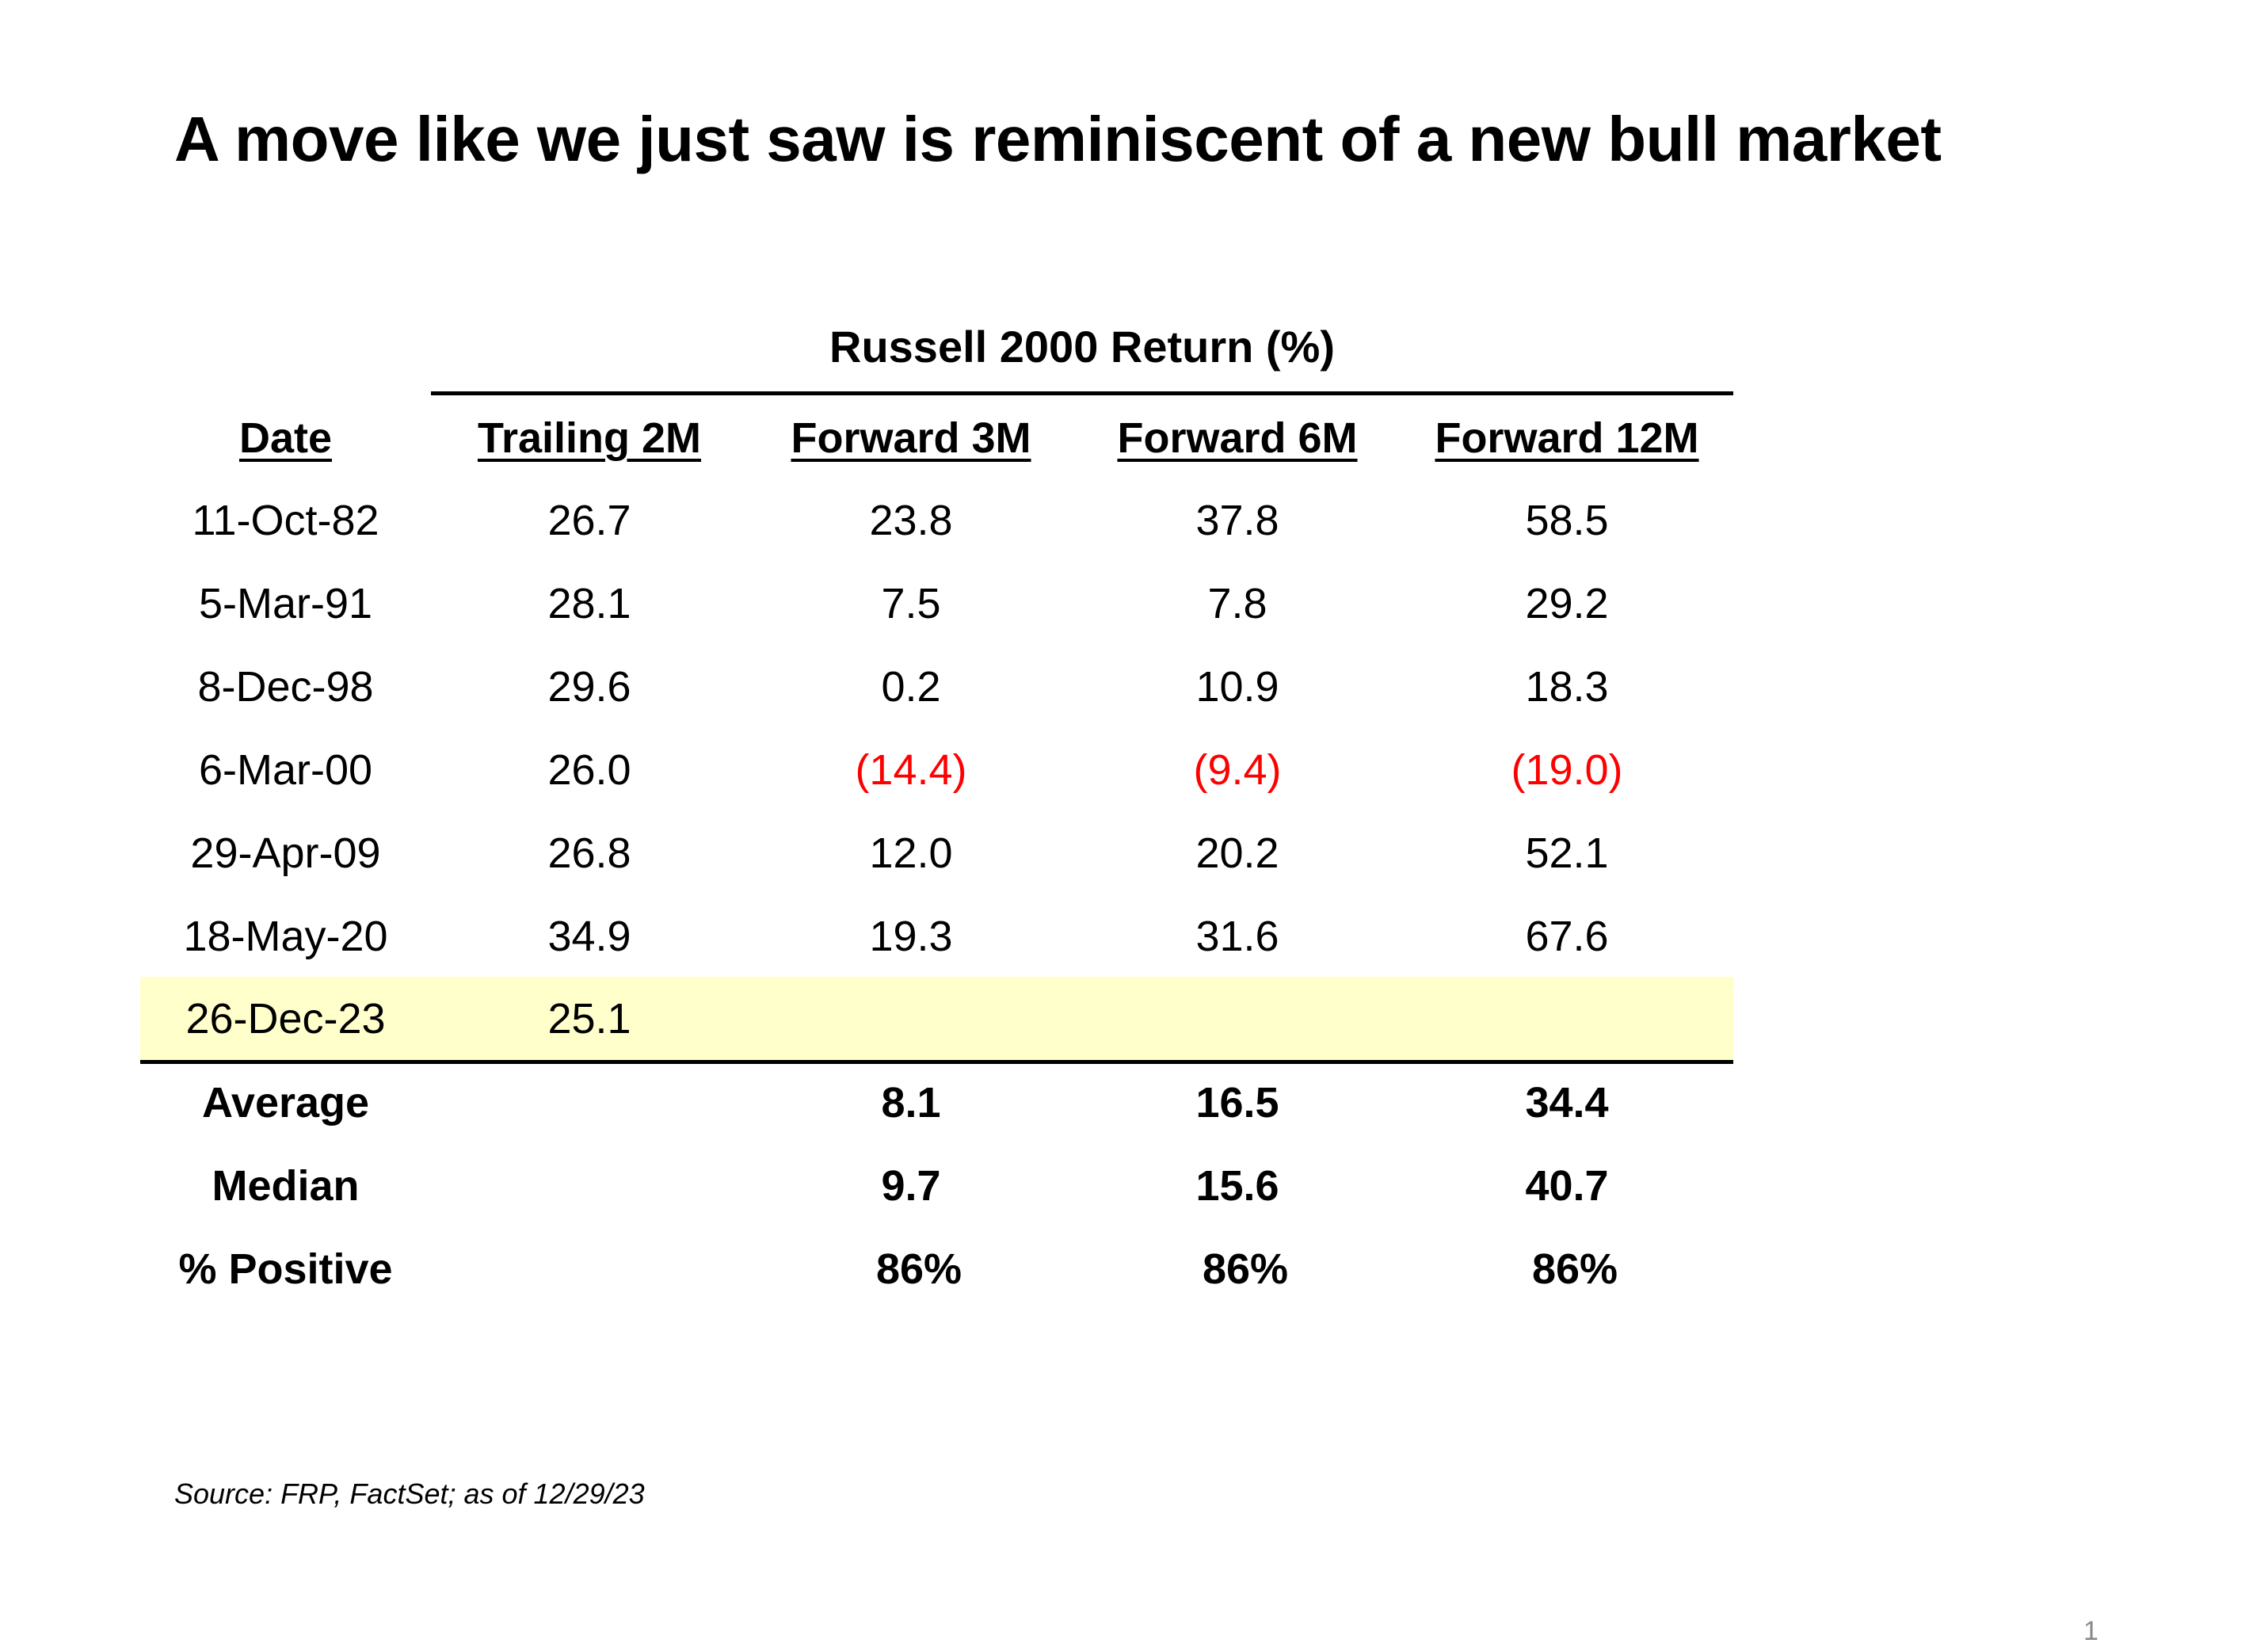  Describe the element at coordinates (911, 937) in the screenshot. I see `table-row-forward-3m: 19.3` at that location.